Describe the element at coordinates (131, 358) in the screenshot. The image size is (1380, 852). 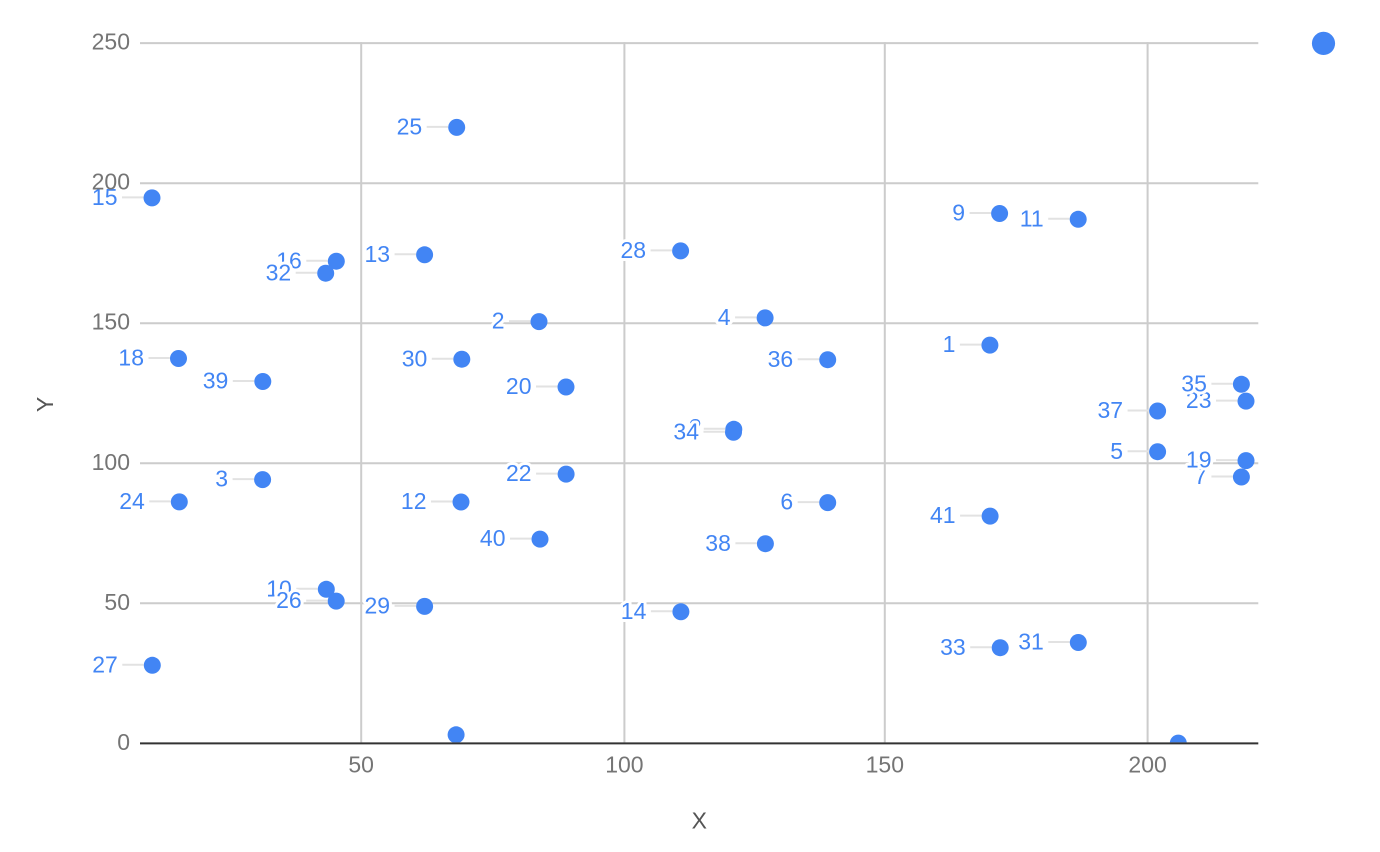
I see `svg-text: 18` at that location.